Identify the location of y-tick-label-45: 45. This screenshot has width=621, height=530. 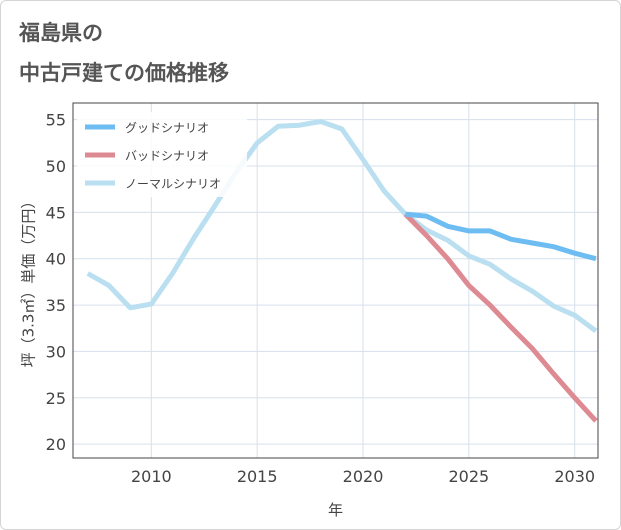
(56, 212).